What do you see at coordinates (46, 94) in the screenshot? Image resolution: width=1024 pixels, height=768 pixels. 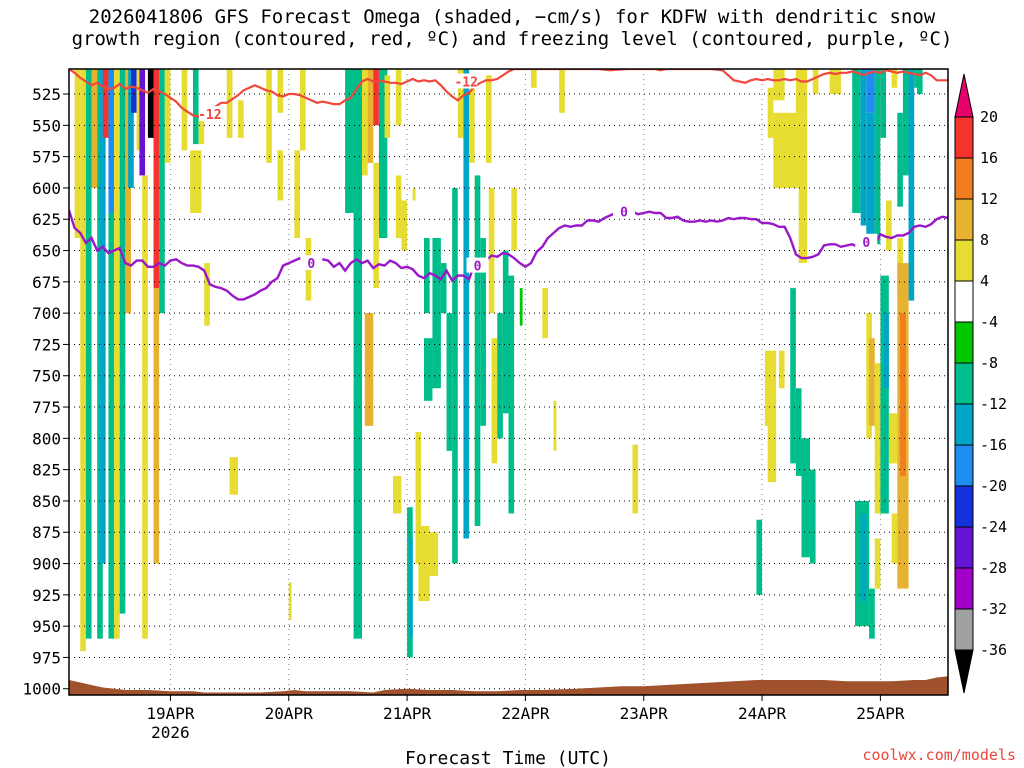 I see `y-tick-label-525: 525` at bounding box center [46, 94].